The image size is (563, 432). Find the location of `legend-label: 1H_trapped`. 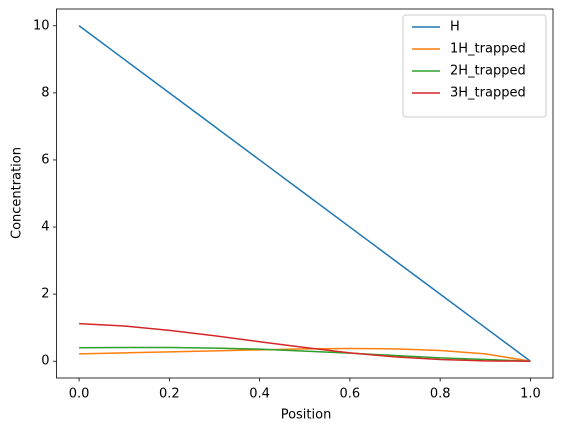

legend-label: 1H_trapped is located at coordinates (488, 49).